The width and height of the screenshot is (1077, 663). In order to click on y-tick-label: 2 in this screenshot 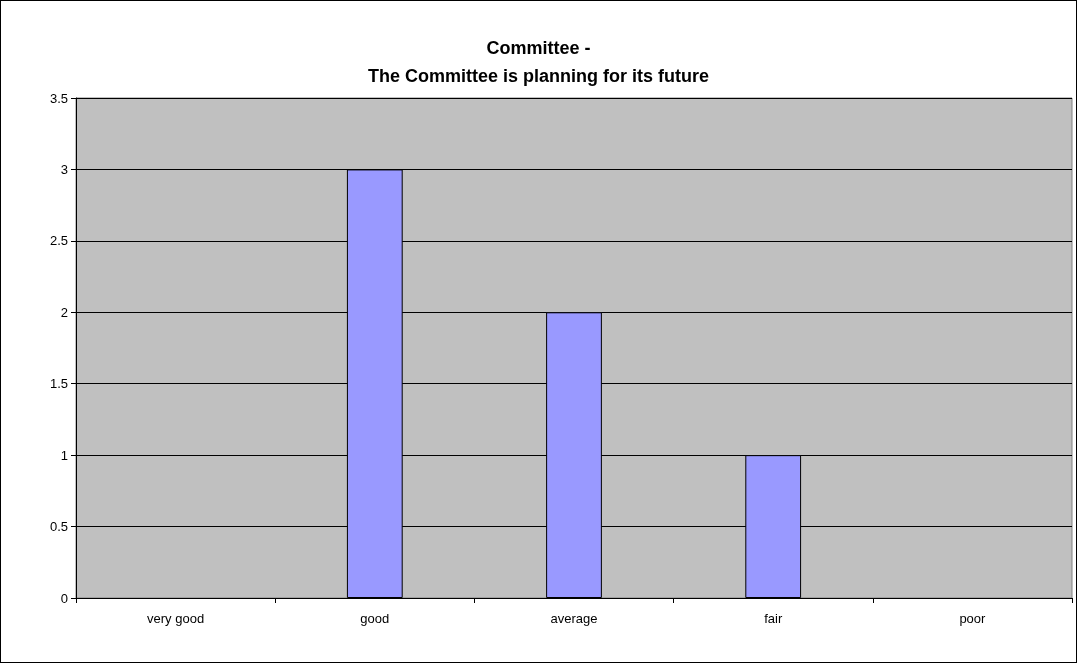, I will do `click(64, 312)`.